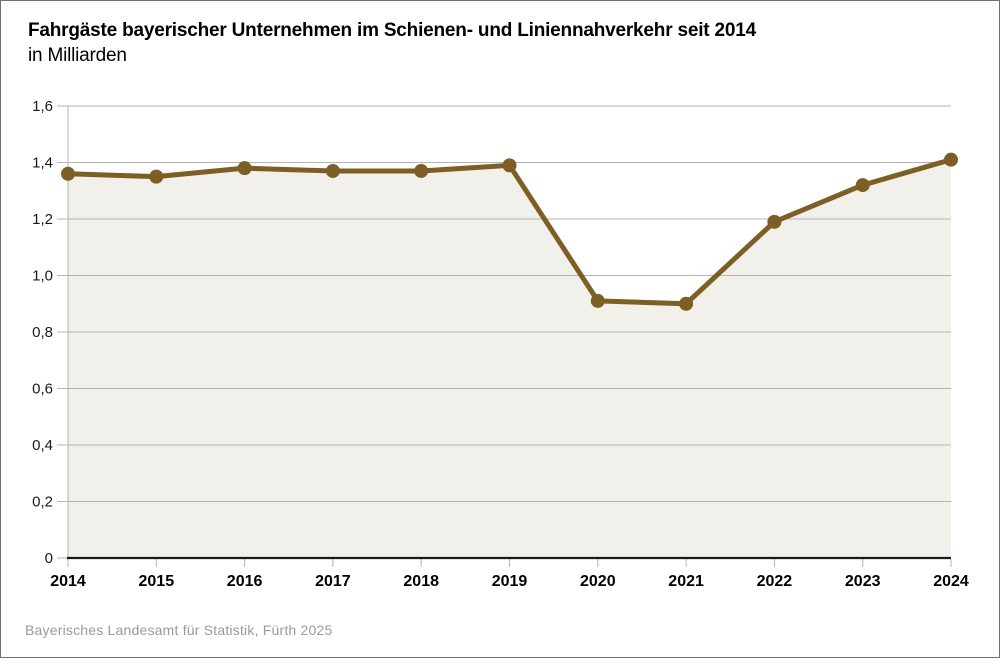 The width and height of the screenshot is (1000, 658). I want to click on data-point-2022, so click(774, 221).